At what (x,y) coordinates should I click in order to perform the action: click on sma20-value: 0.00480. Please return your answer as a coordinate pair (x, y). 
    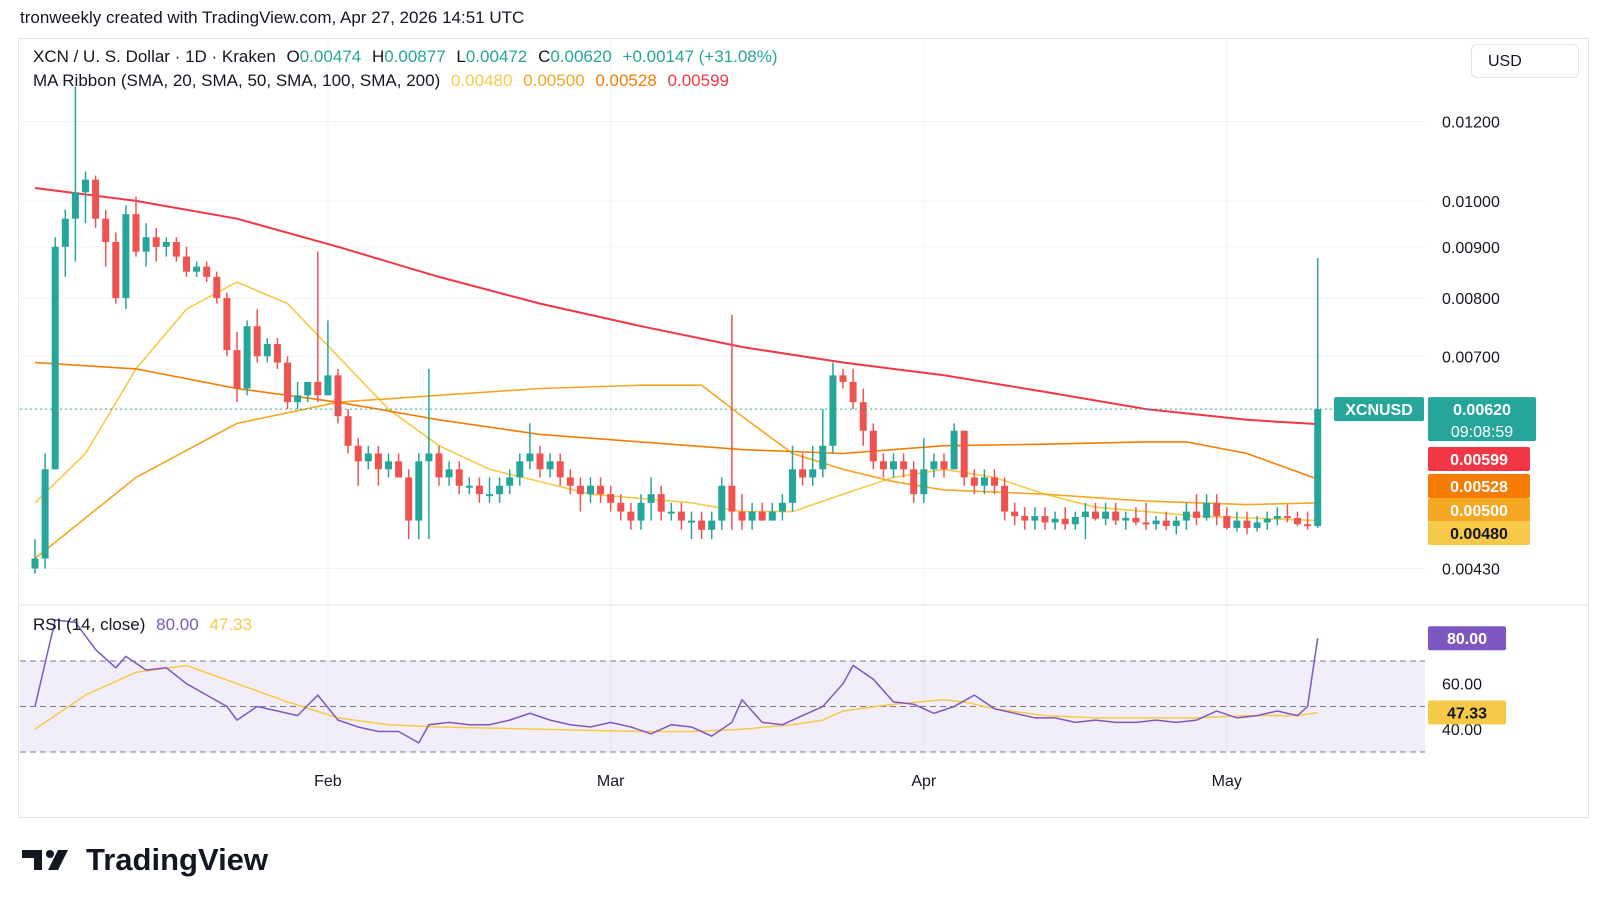
    Looking at the image, I should click on (481, 80).